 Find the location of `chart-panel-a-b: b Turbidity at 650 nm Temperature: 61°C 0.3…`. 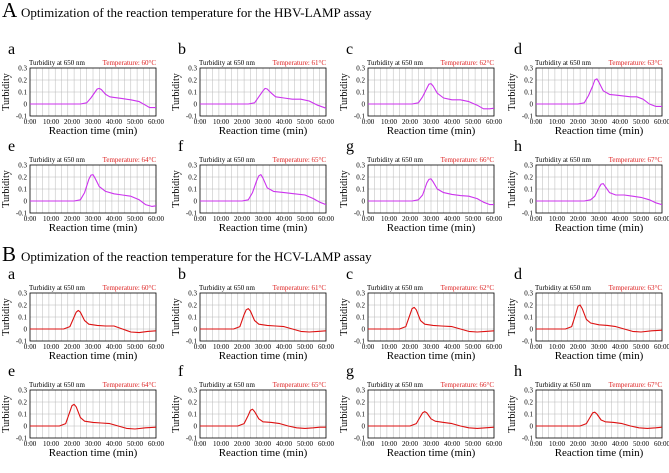

chart-panel-a-b: b Turbidity at 650 nm Temperature: 61°C 0.3… is located at coordinates (252, 89).